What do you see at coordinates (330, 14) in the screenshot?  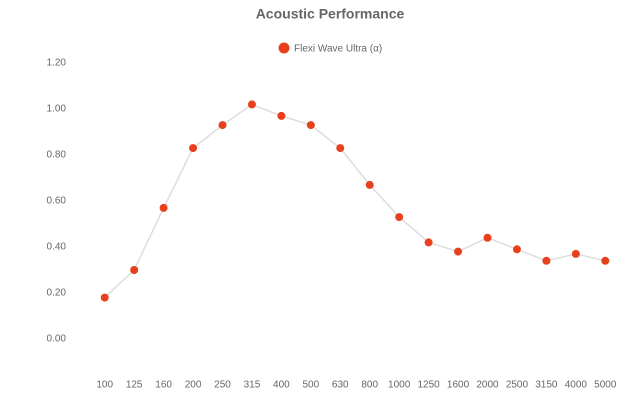 I see `chart-title: Acoustic Performance` at bounding box center [330, 14].